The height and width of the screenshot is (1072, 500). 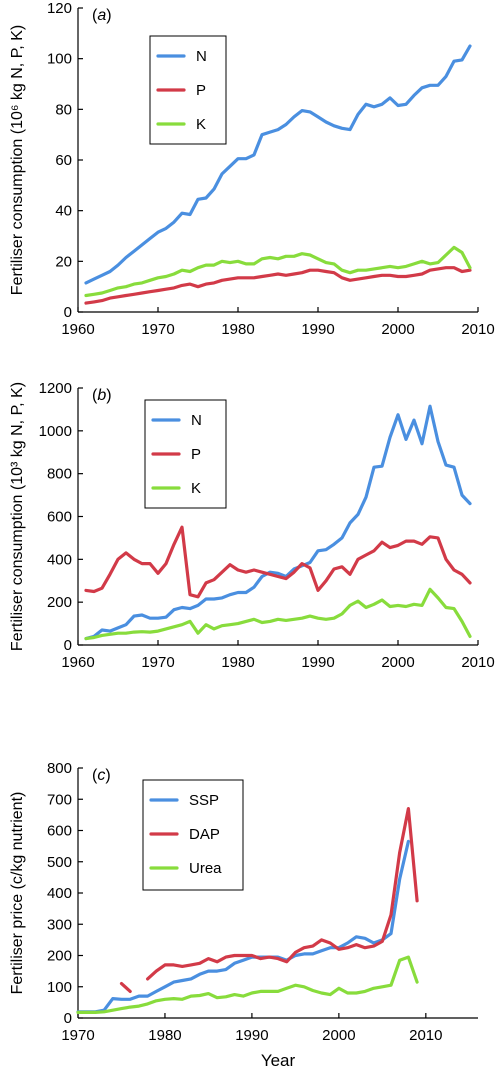 I want to click on y-tick-label: 80, so click(x=63, y=109).